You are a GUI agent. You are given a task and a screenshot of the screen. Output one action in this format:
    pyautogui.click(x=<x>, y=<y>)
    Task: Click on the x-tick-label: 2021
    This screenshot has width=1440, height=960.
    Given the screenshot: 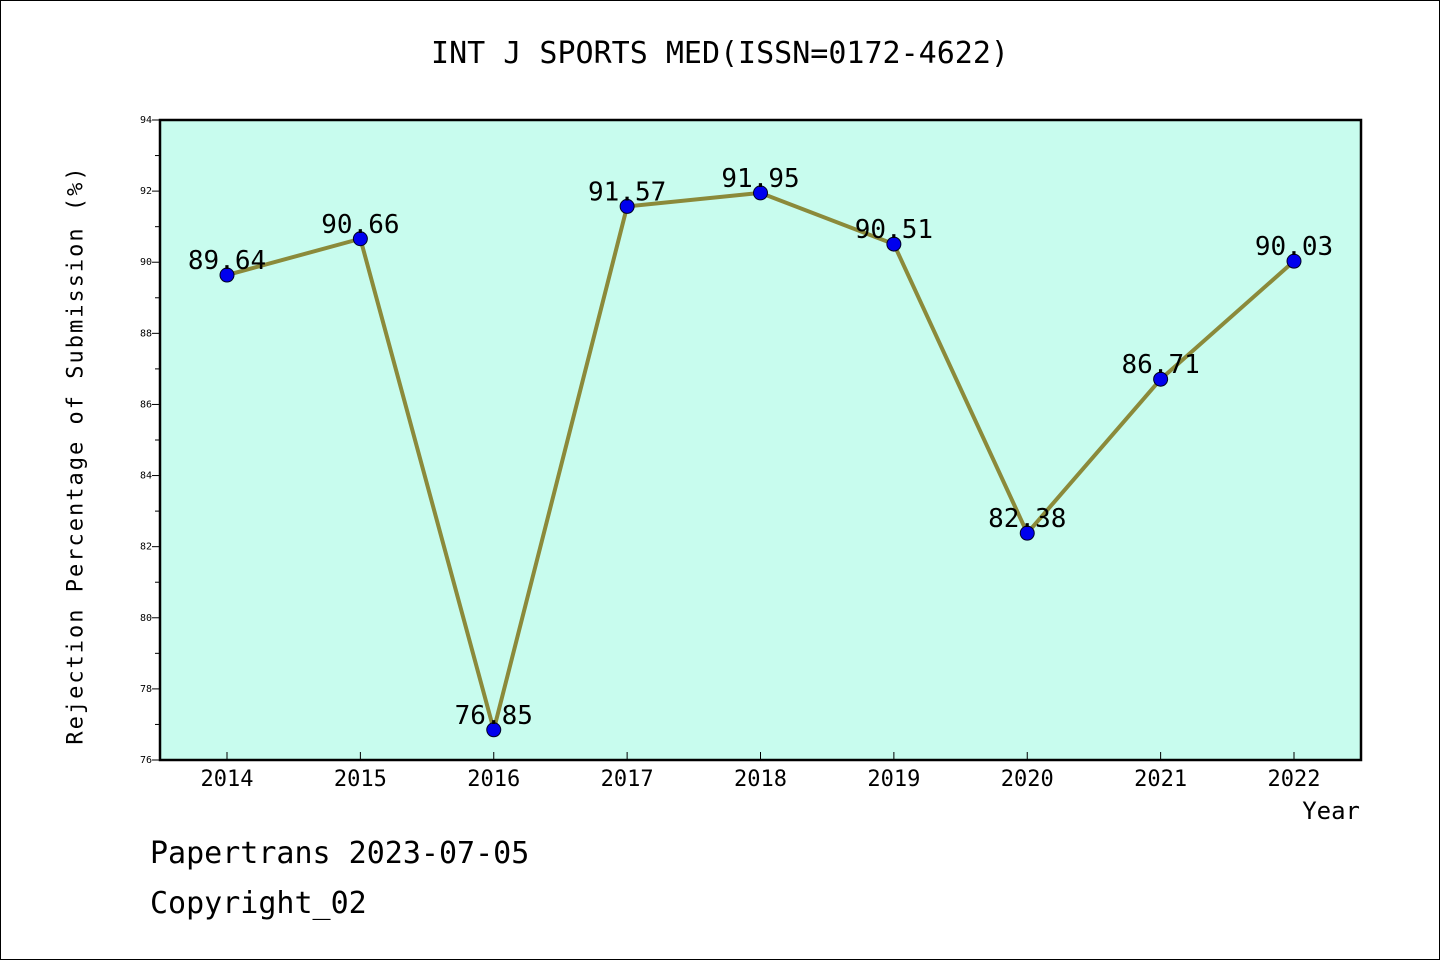 What is the action you would take?
    pyautogui.click(x=1160, y=779)
    